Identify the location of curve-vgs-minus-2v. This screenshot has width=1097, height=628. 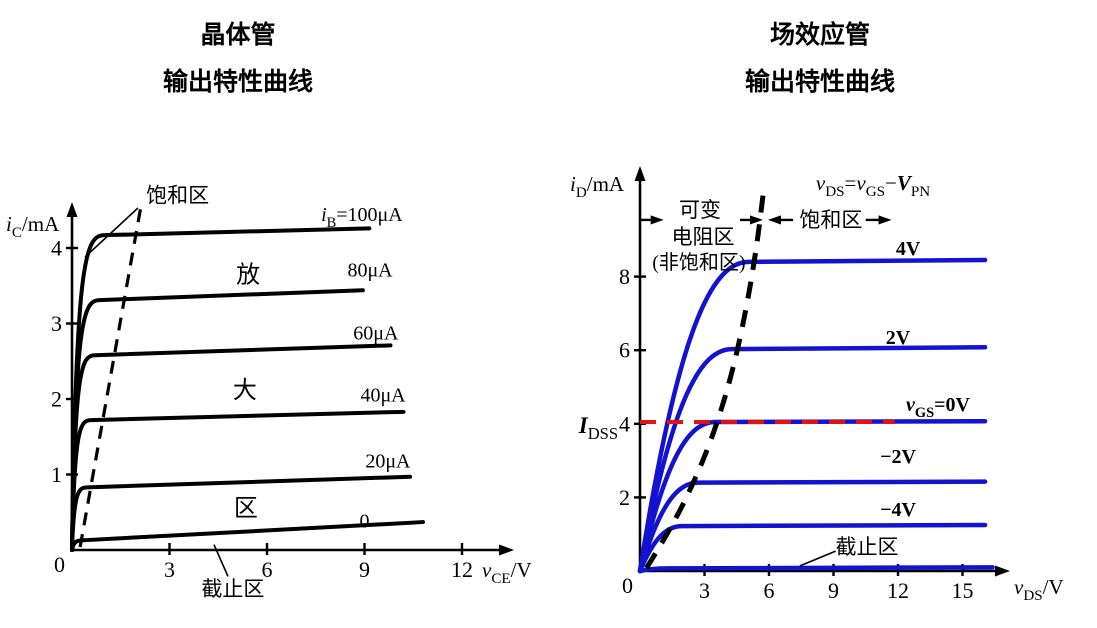
(812, 526).